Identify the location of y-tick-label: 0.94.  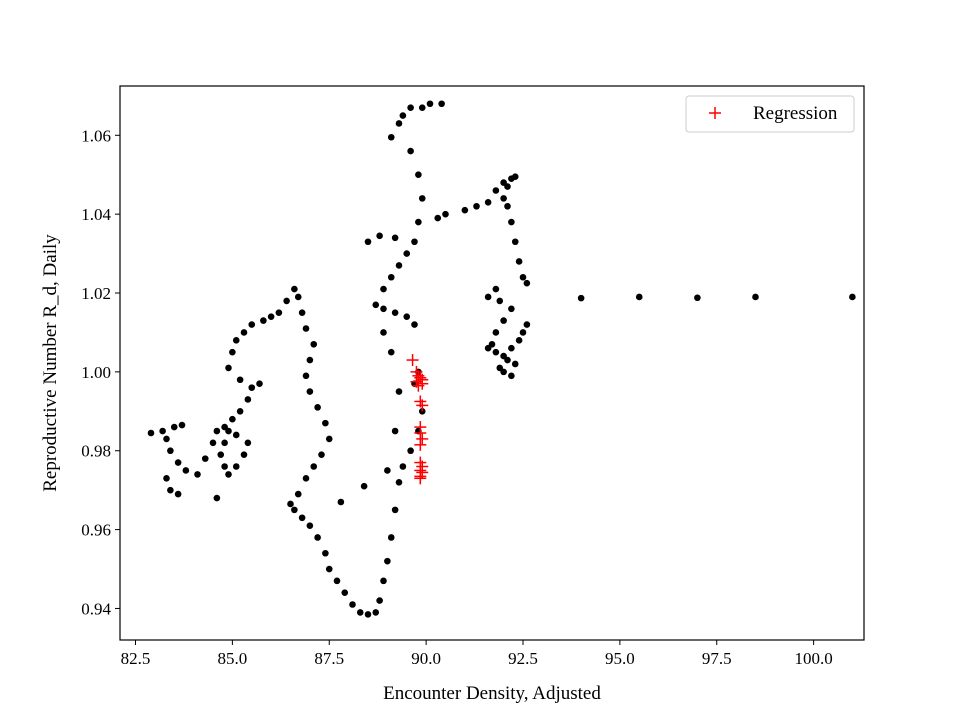
(96, 608).